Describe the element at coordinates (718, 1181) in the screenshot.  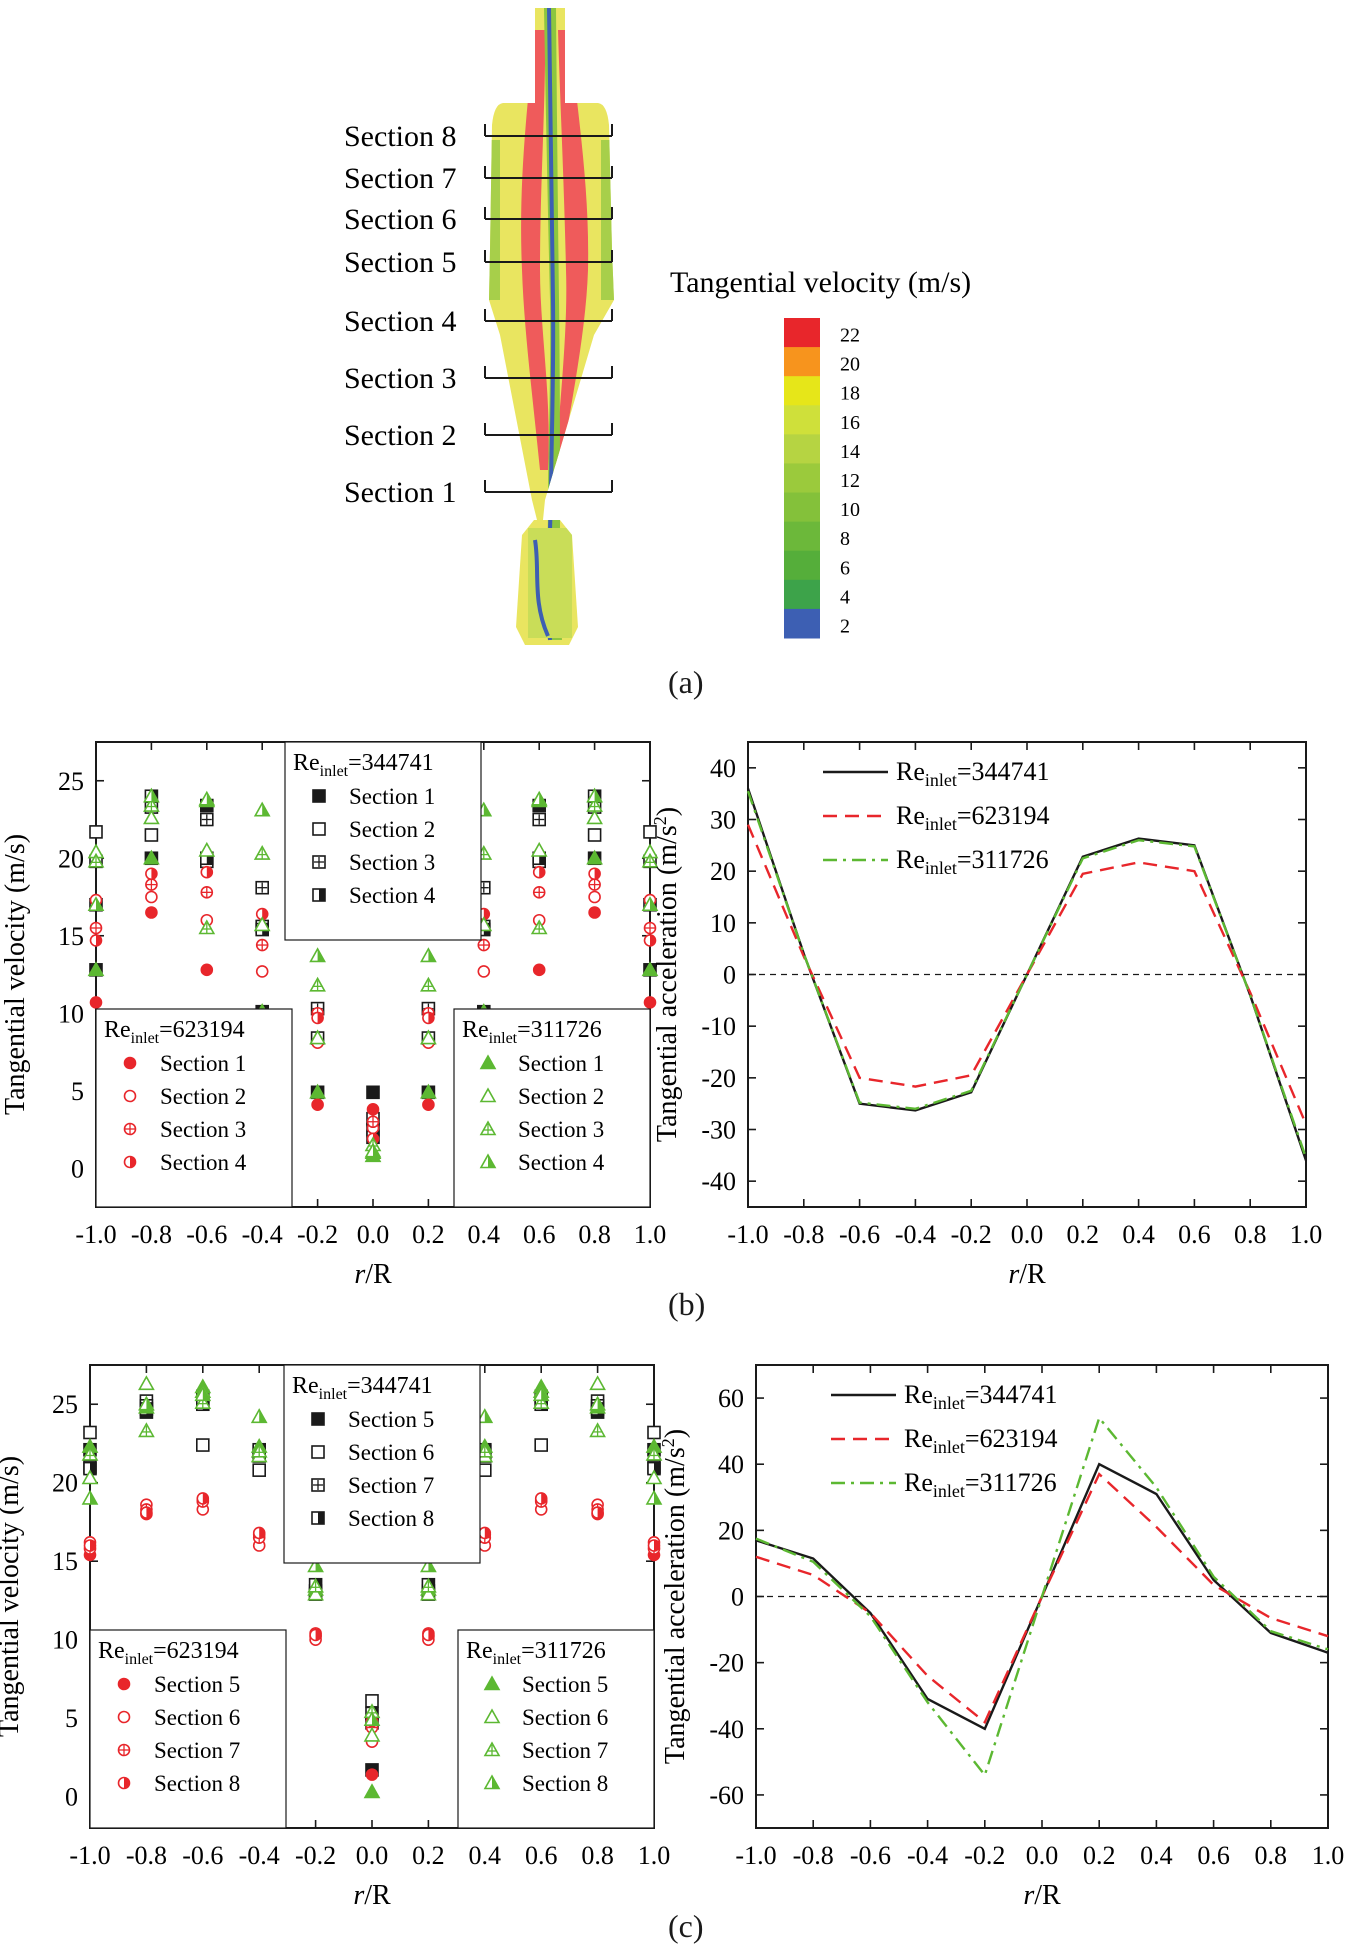
I see `y-tick-label: -40` at that location.